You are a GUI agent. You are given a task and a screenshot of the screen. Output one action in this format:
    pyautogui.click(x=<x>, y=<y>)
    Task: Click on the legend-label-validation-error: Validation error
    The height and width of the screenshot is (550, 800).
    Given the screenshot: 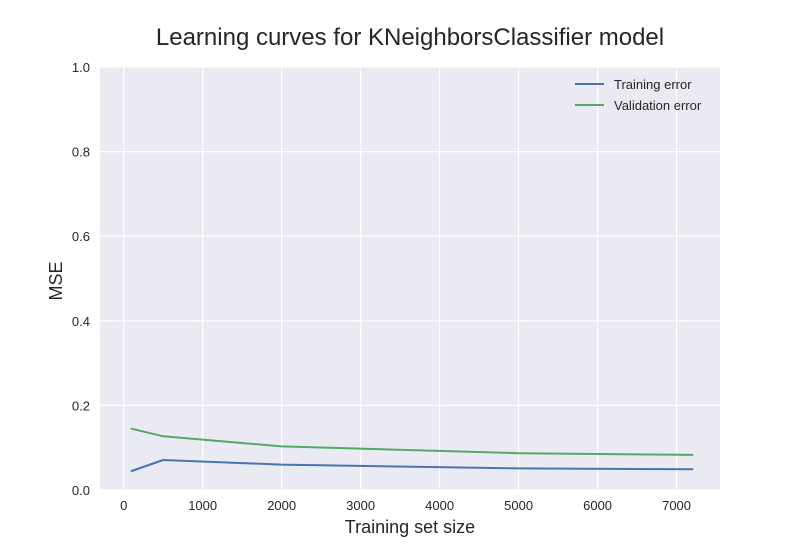 What is the action you would take?
    pyautogui.click(x=658, y=105)
    